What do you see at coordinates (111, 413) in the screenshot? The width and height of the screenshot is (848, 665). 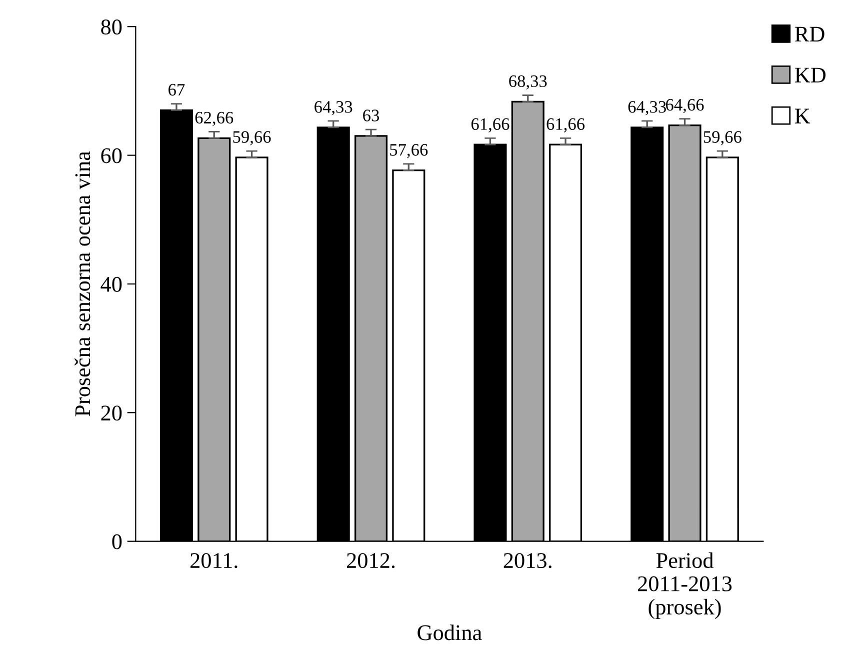 I see `y-tick-label: 20` at bounding box center [111, 413].